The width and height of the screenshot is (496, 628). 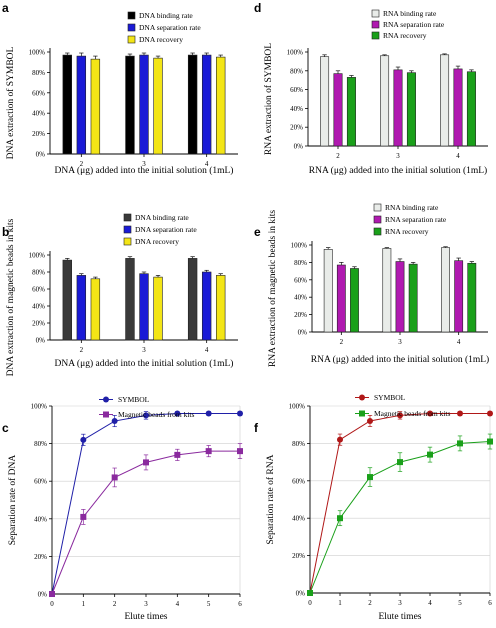 What do you see at coordinates (410, 13) in the screenshot?
I see `legend-entry: RNA binding rate` at bounding box center [410, 13].